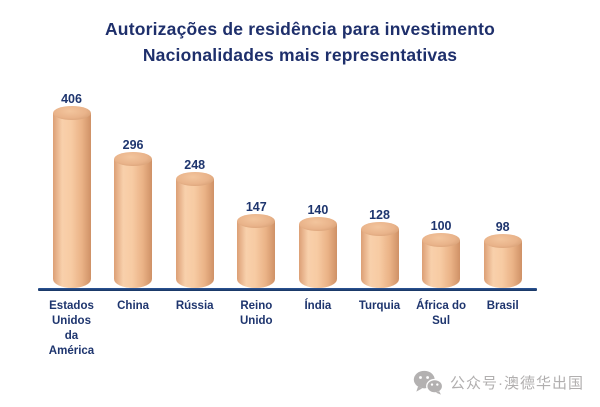 The height and width of the screenshot is (407, 600). I want to click on chart-title-line2: Nacionalidades mais representativas, so click(300, 55).